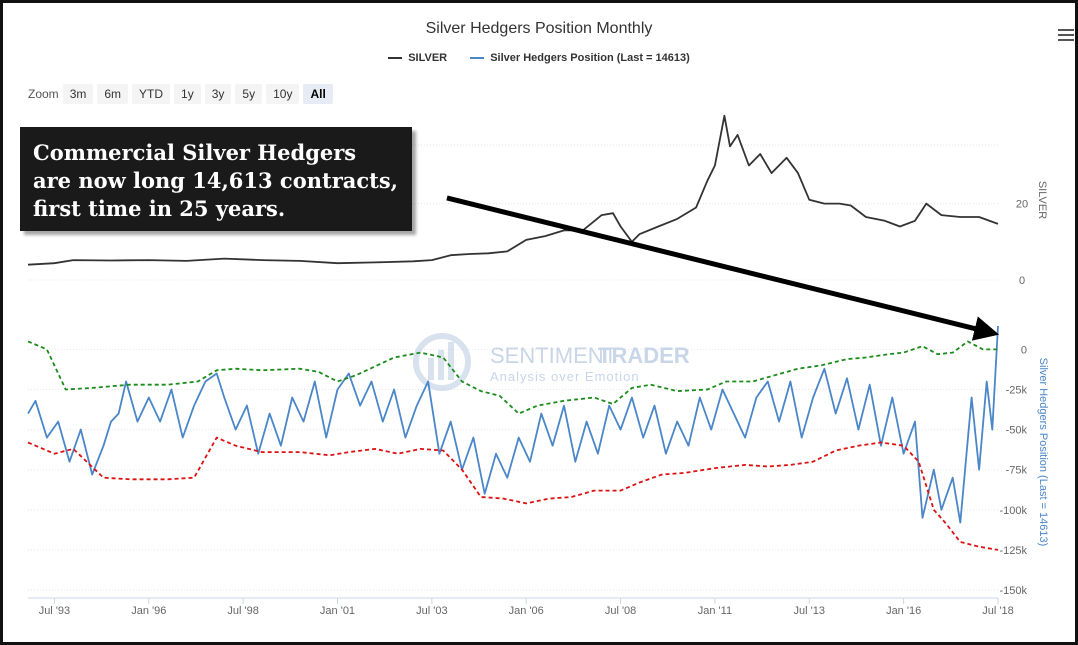 This screenshot has width=1078, height=645. Describe the element at coordinates (187, 94) in the screenshot. I see `zoom-button-1y: 1y` at that location.